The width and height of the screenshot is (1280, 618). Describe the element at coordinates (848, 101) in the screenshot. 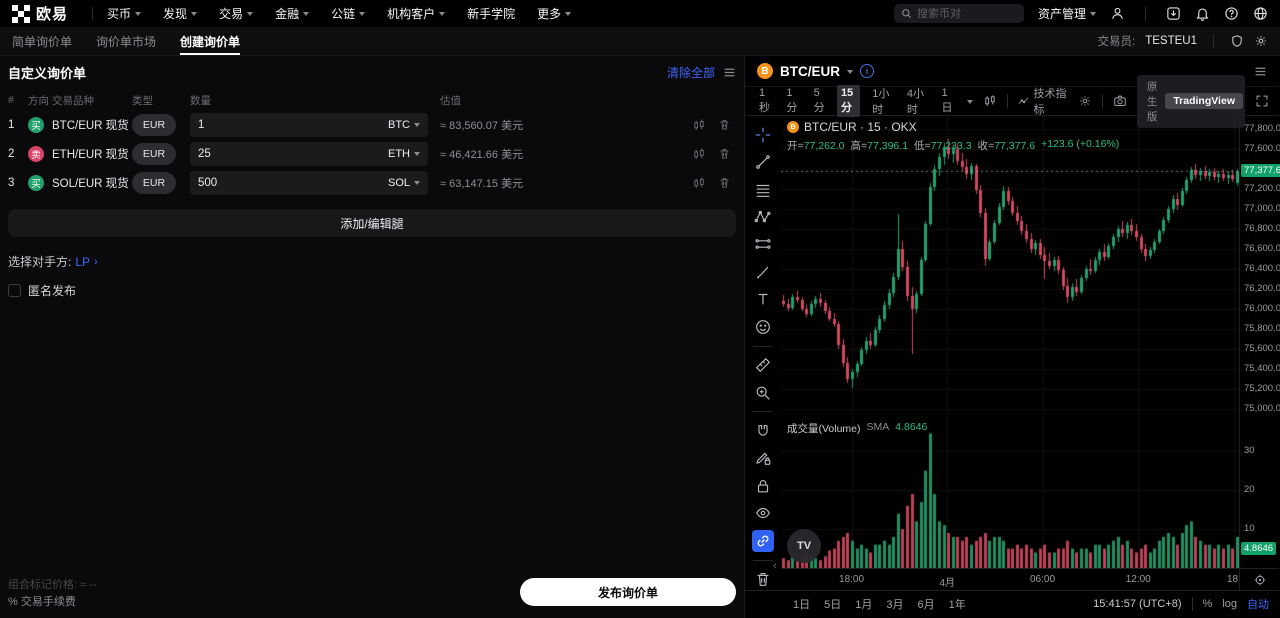

I see `interval-15分: 15分` at that location.